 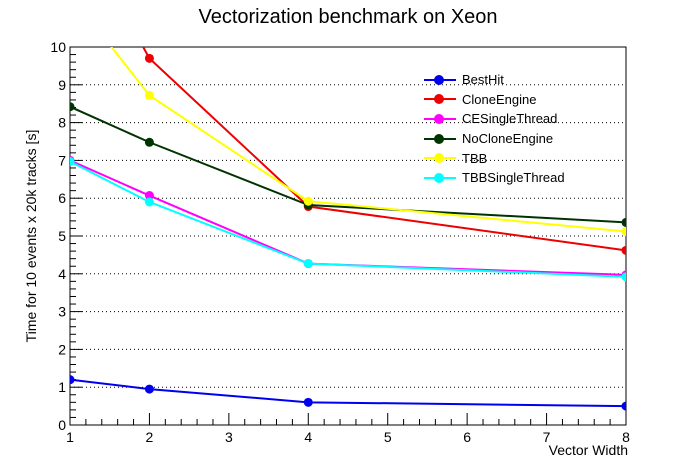 What do you see at coordinates (62, 349) in the screenshot?
I see `y-tick-label: 2` at bounding box center [62, 349].